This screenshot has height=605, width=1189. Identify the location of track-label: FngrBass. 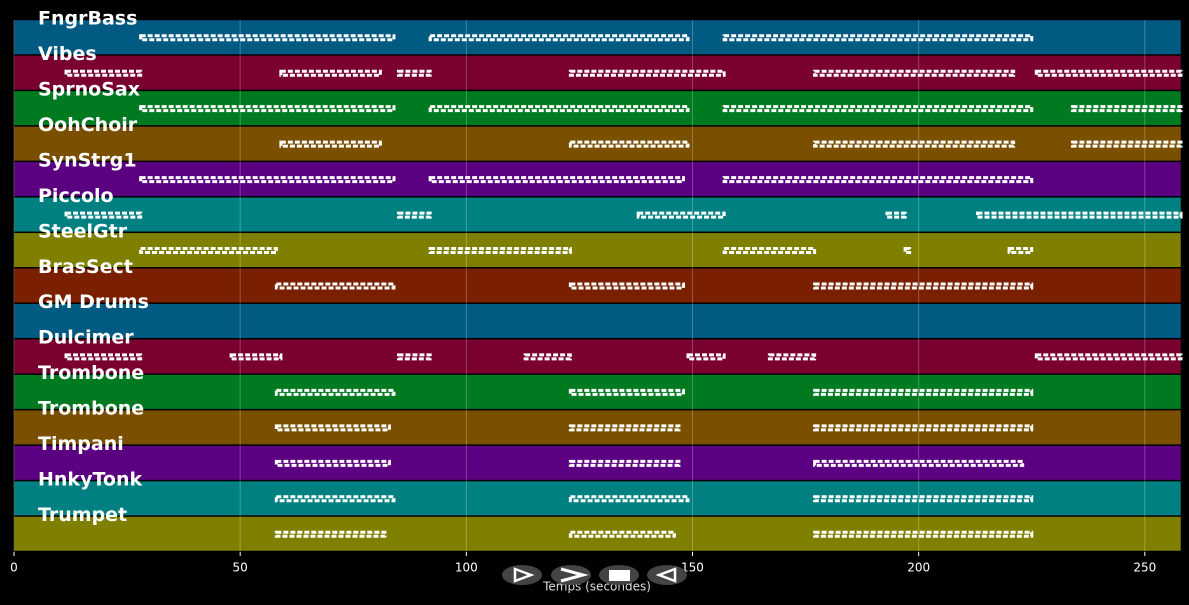
(87, 19).